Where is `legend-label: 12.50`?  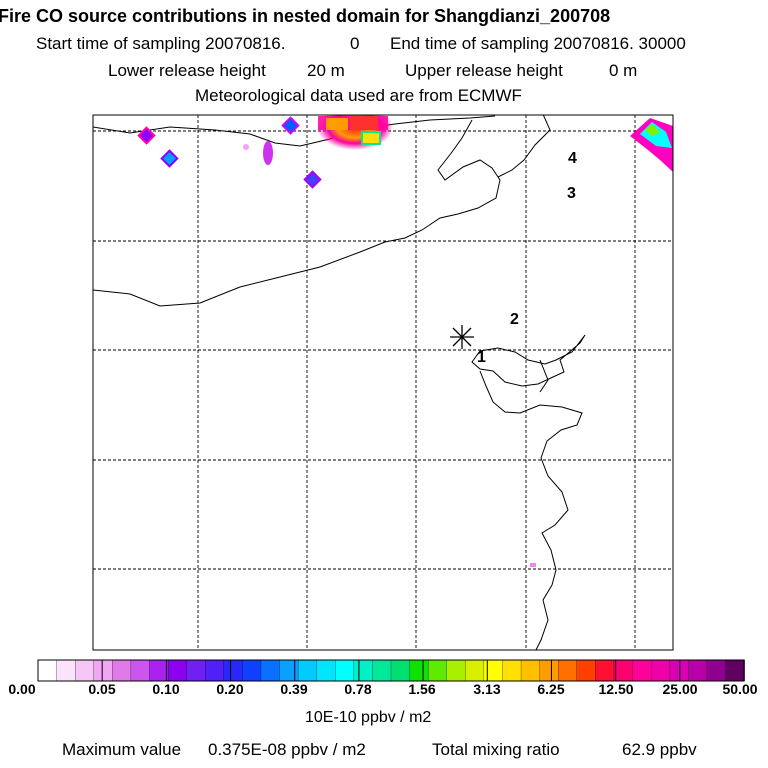
legend-label: 12.50 is located at coordinates (616, 689).